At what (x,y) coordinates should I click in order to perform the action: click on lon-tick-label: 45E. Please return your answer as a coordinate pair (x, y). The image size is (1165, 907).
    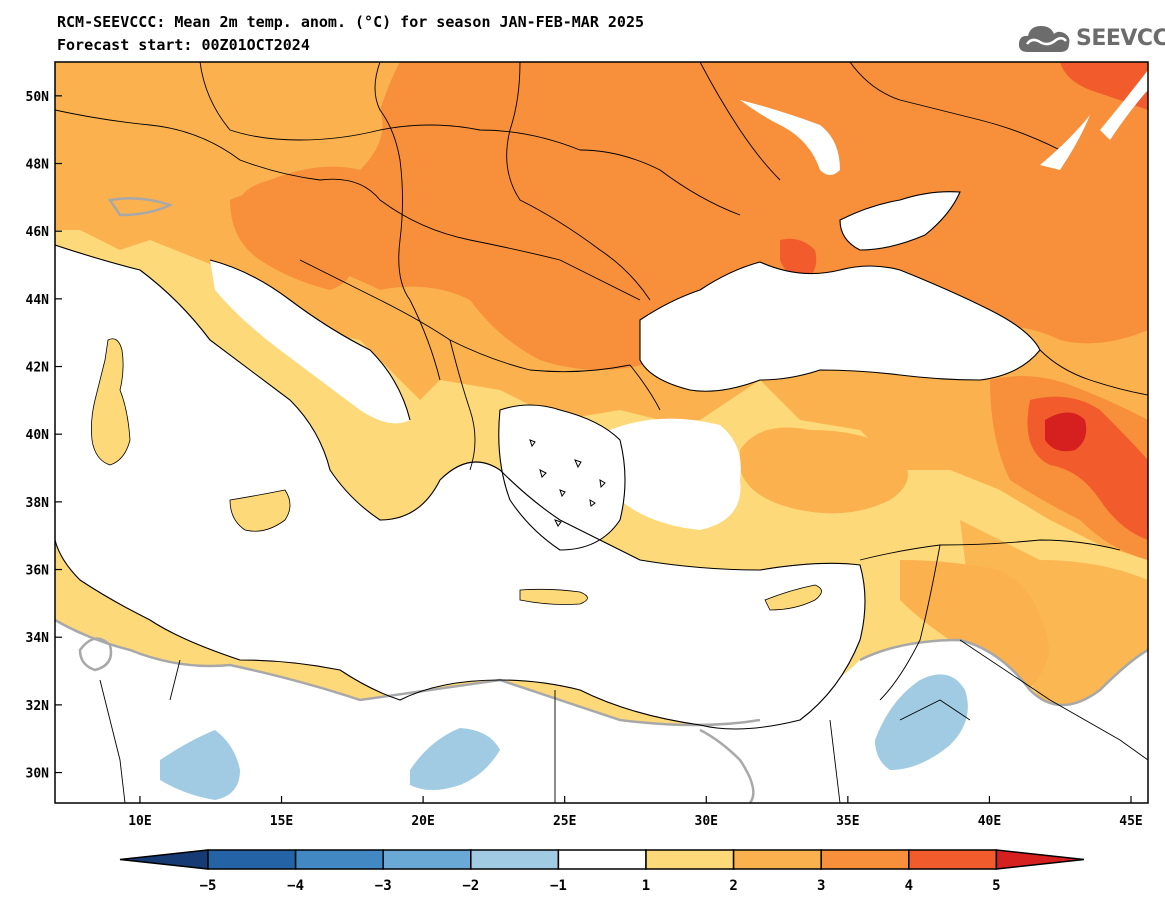
    Looking at the image, I should click on (1130, 821).